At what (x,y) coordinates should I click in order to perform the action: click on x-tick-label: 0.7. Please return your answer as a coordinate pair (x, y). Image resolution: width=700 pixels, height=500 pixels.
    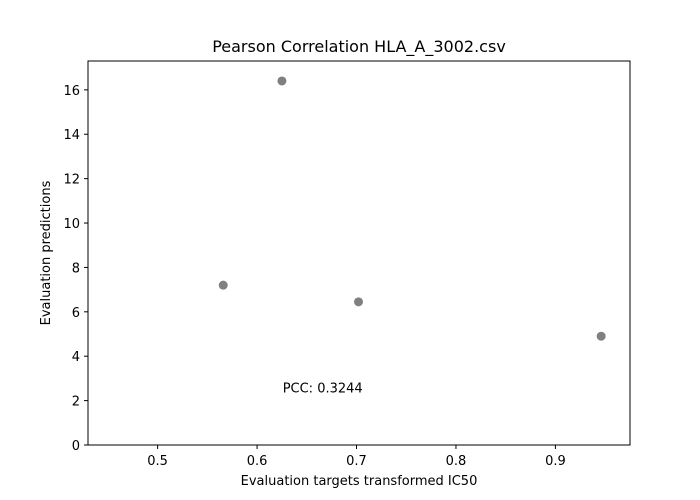
    Looking at the image, I should click on (356, 461).